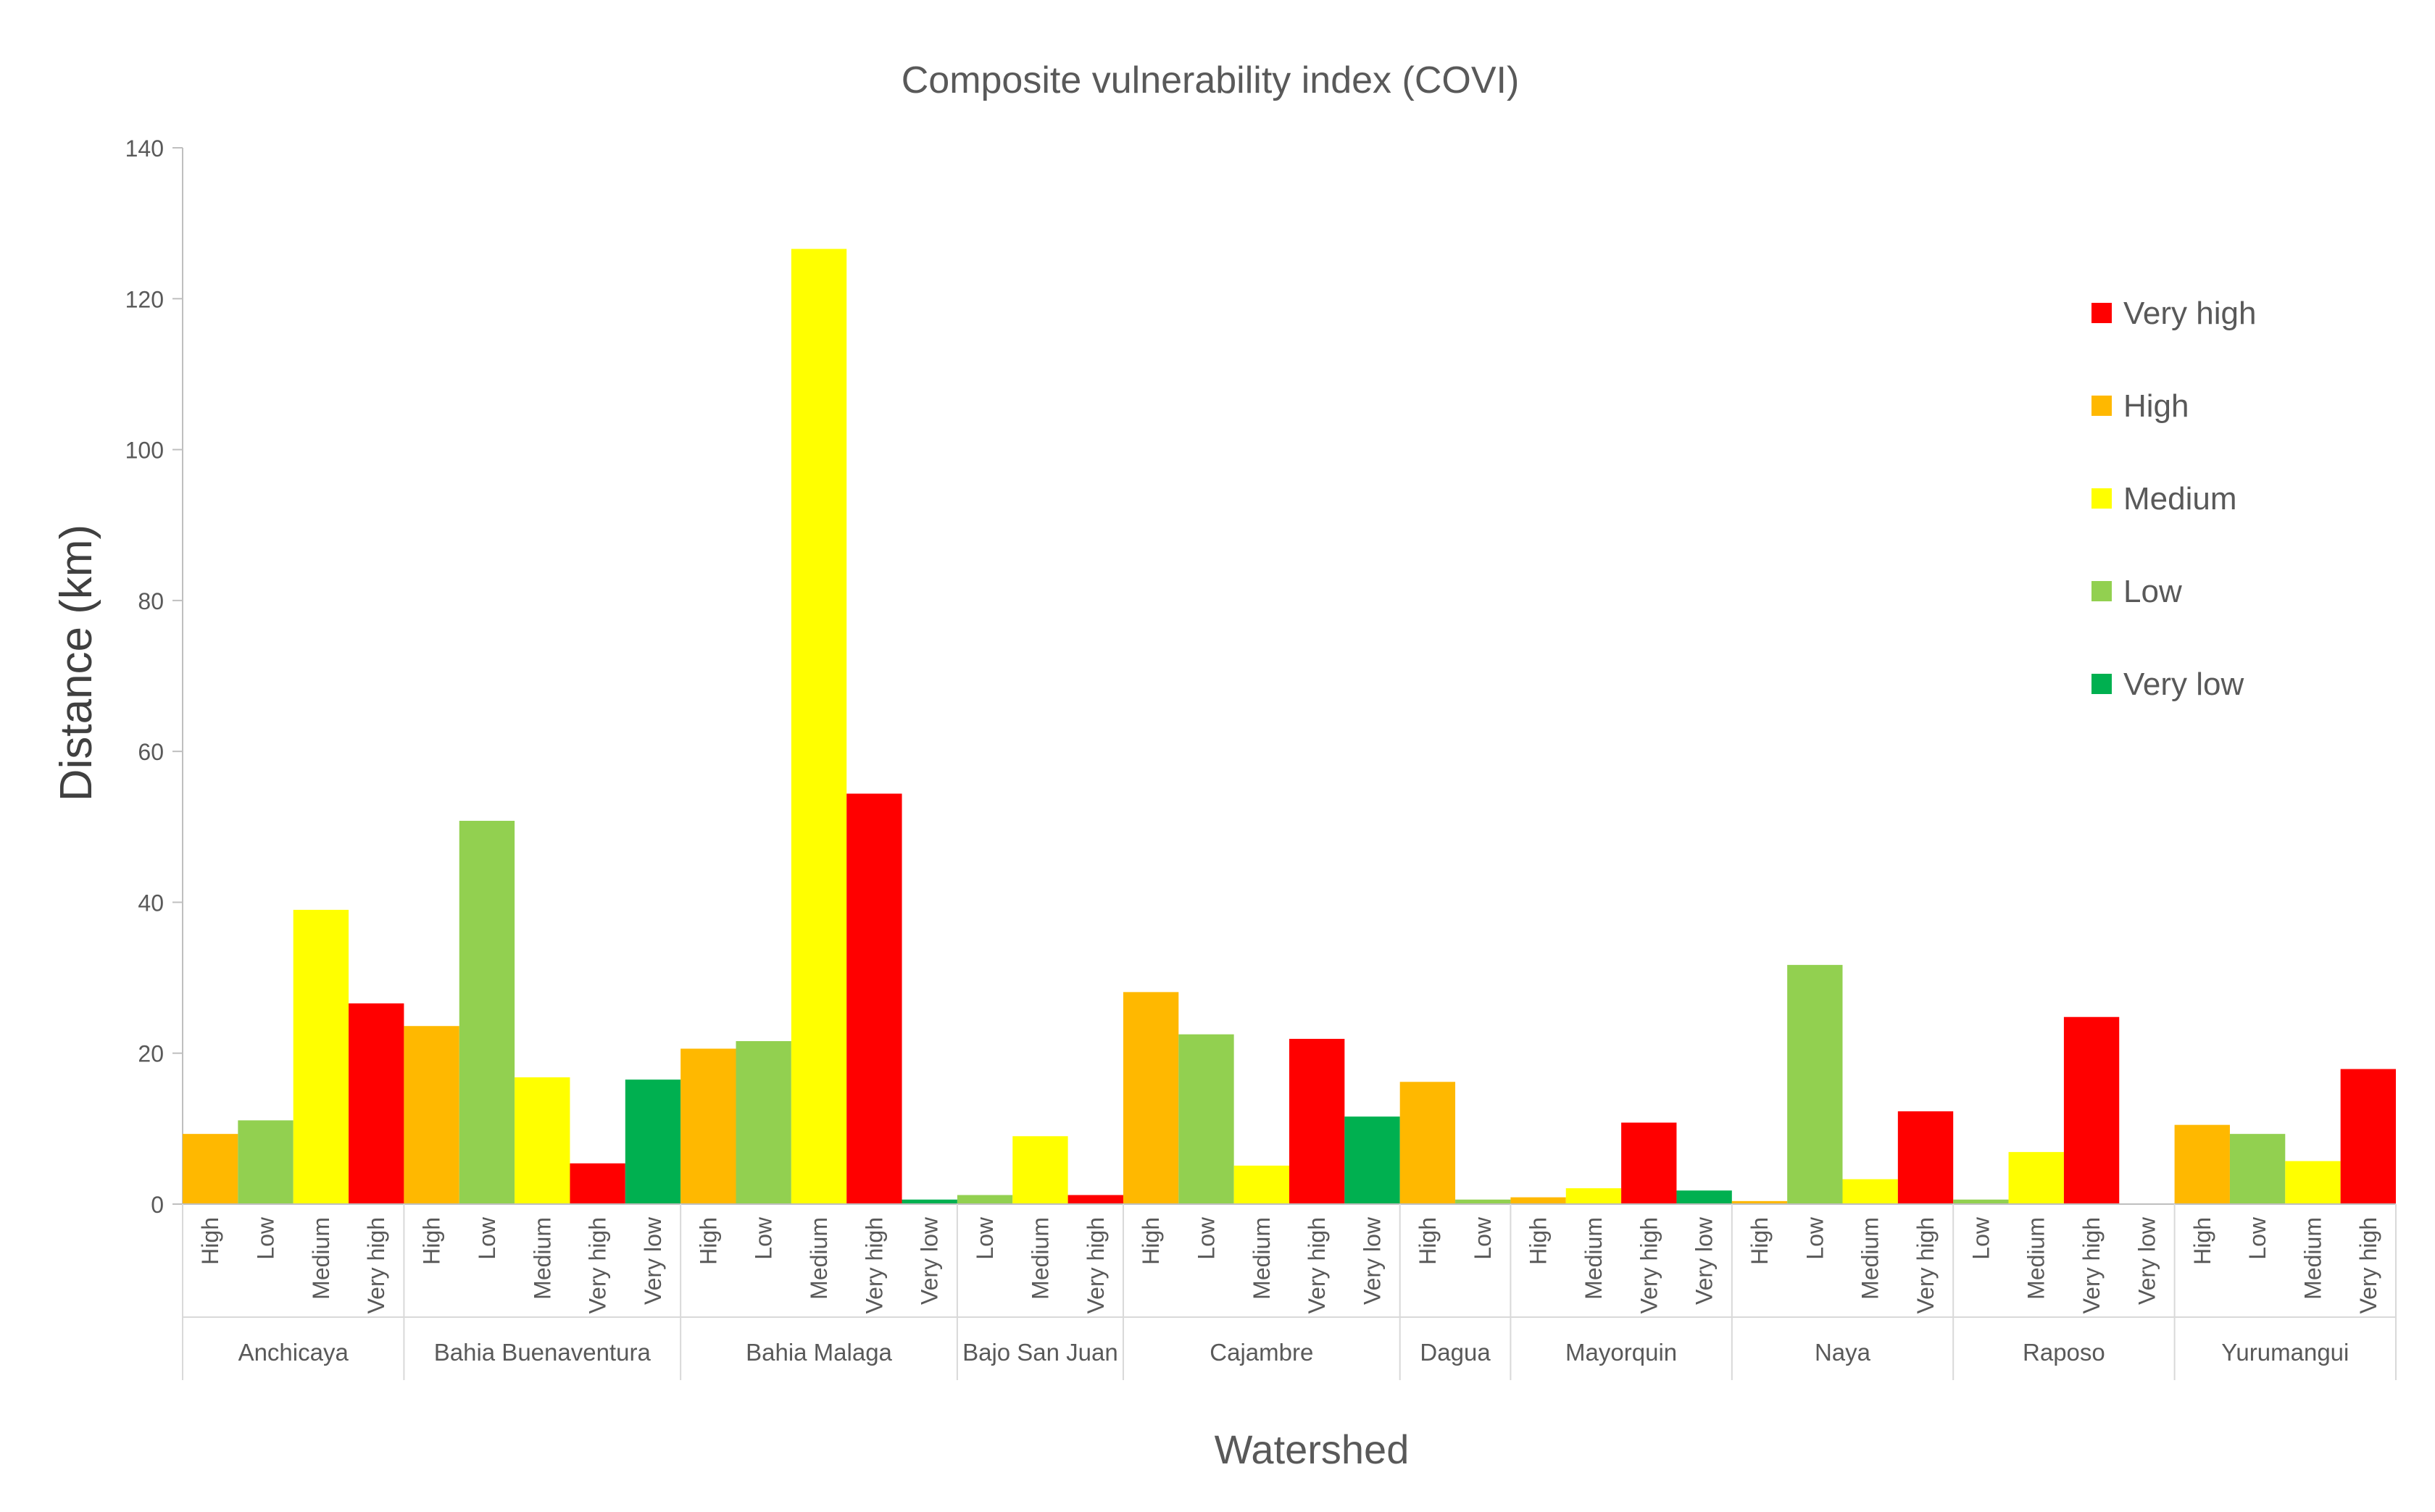  Describe the element at coordinates (985, 1238) in the screenshot. I see `x-tick-label-bajo-san-juan-low: Low` at that location.